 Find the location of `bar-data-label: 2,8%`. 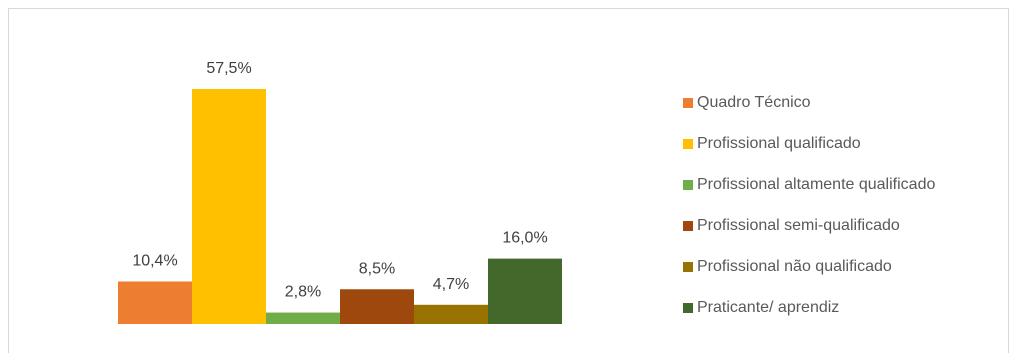

bar-data-label: 2,8% is located at coordinates (303, 292).